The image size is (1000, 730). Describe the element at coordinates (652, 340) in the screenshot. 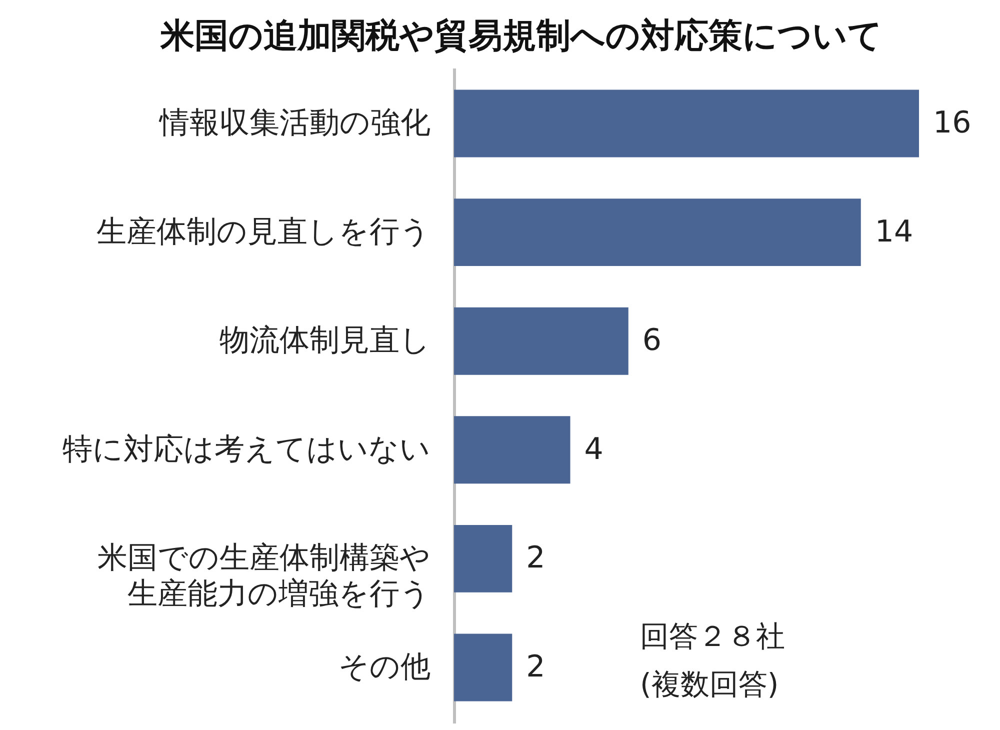

I see `data-label: 6` at that location.